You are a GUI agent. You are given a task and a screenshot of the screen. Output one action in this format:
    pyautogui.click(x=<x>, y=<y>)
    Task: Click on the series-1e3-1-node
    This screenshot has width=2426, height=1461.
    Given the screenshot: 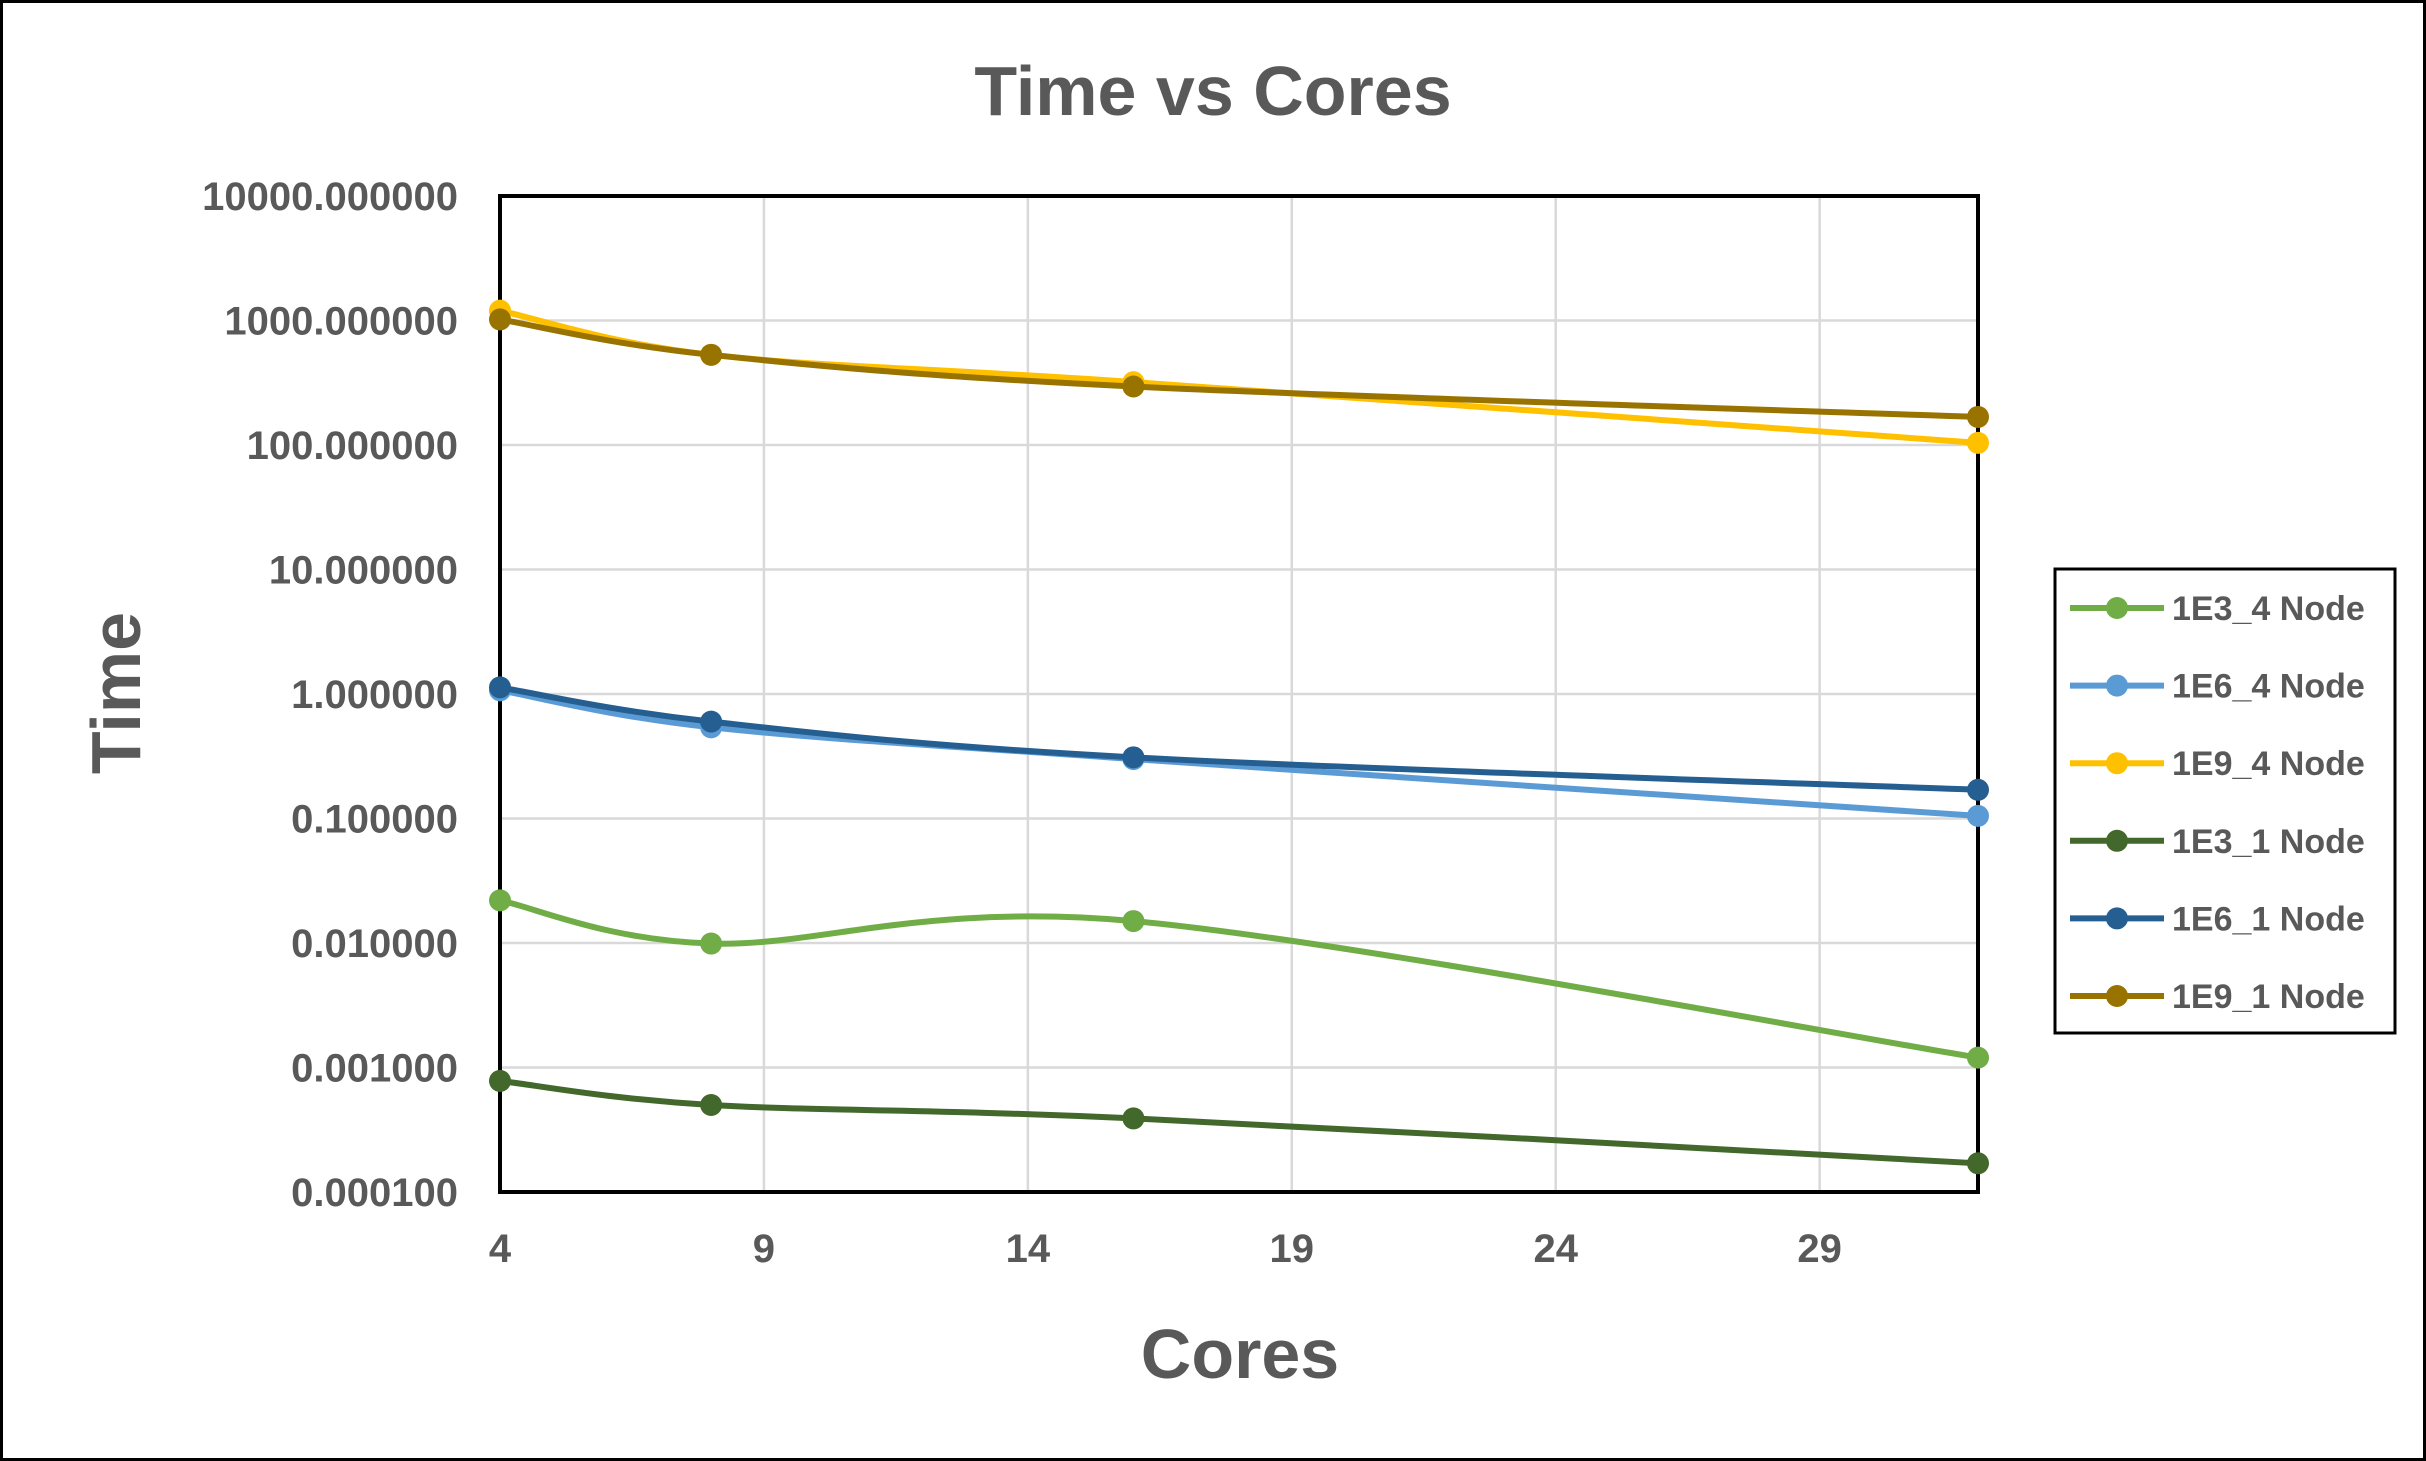 What is the action you would take?
    pyautogui.click(x=1239, y=1122)
    